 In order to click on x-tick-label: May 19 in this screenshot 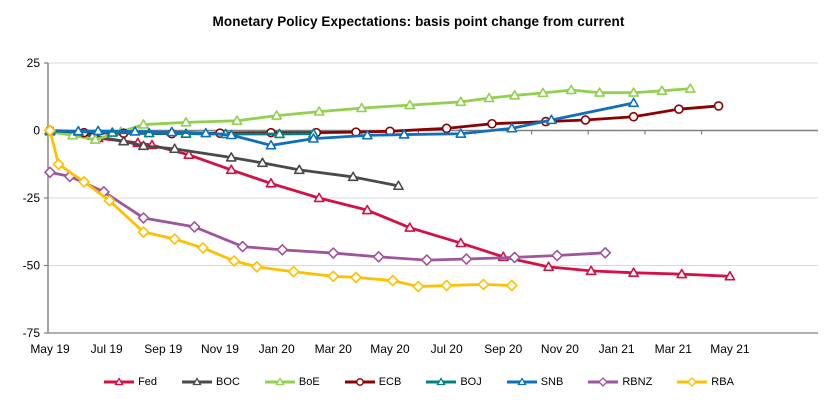, I will do `click(50, 349)`.